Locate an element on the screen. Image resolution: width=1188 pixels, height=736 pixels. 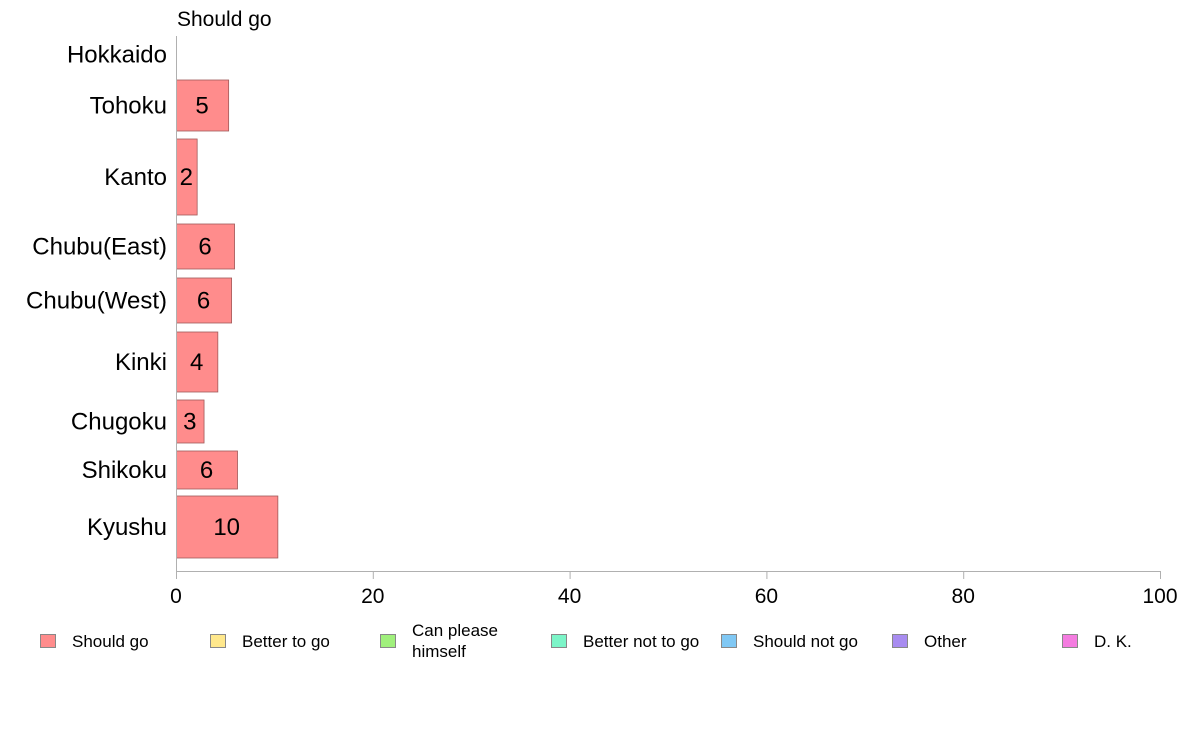
category-label: Chubu(East) is located at coordinates (99, 247).